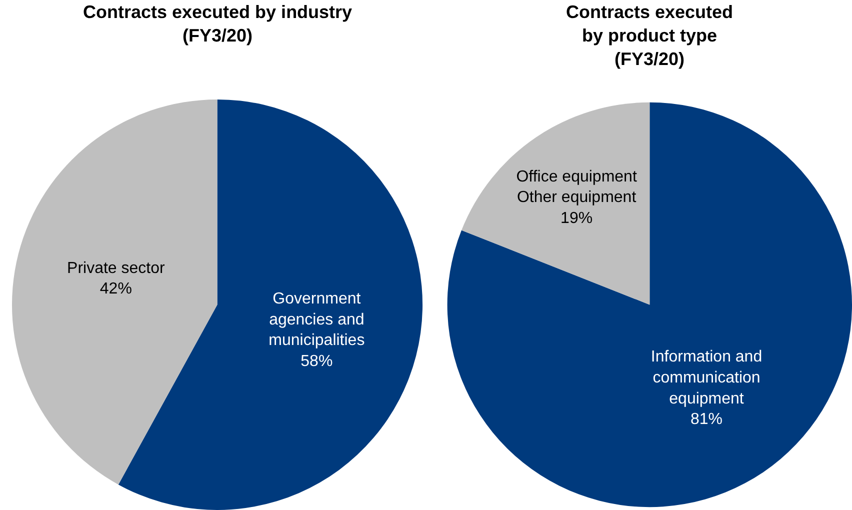 The height and width of the screenshot is (510, 852). I want to click on slice-label: Private sector, so click(116, 268).